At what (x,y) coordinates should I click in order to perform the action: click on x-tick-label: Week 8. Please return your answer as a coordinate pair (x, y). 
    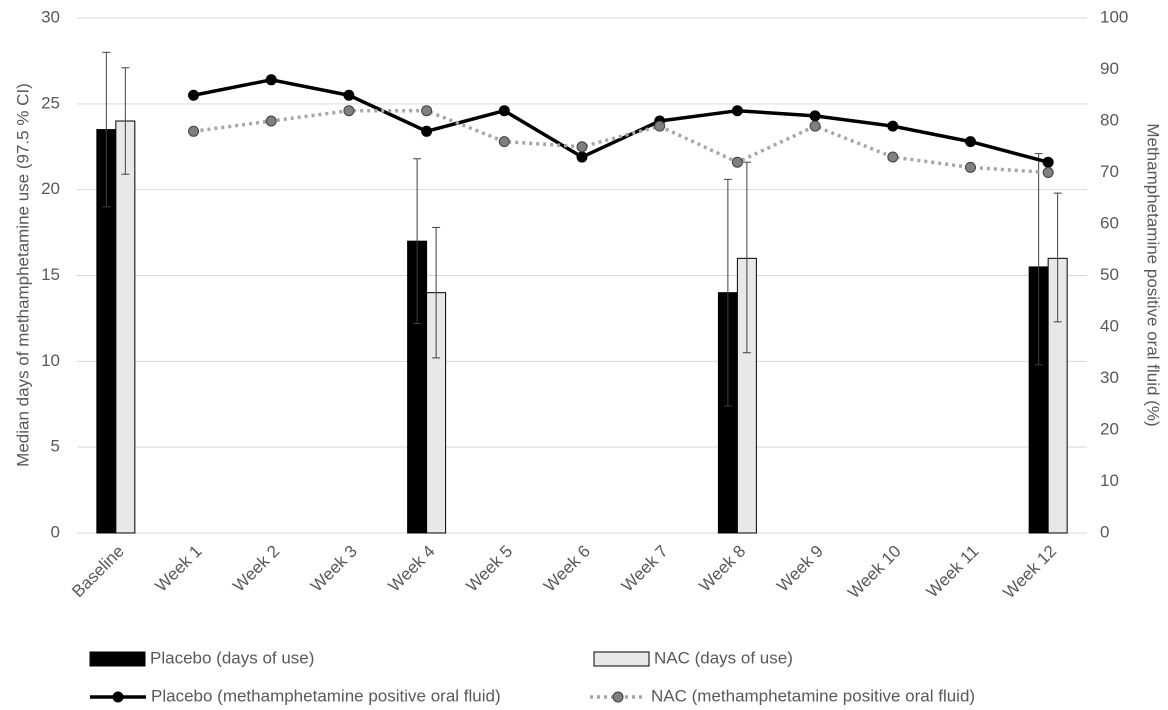
    Looking at the image, I should click on (722, 569).